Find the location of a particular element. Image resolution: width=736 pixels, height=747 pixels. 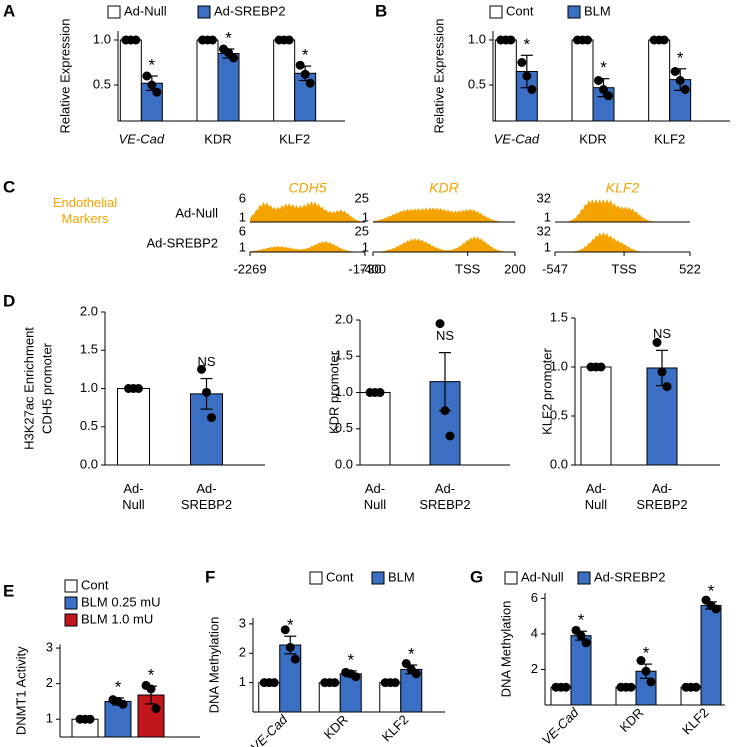

legend-label: Cont is located at coordinates (520, 10).